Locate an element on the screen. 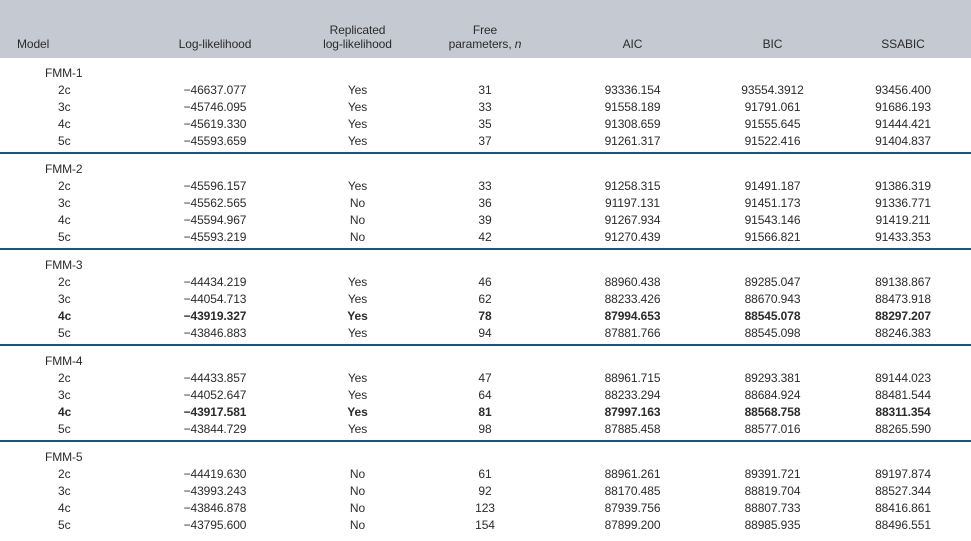  cell-aic: 88170.485 is located at coordinates (632, 491).